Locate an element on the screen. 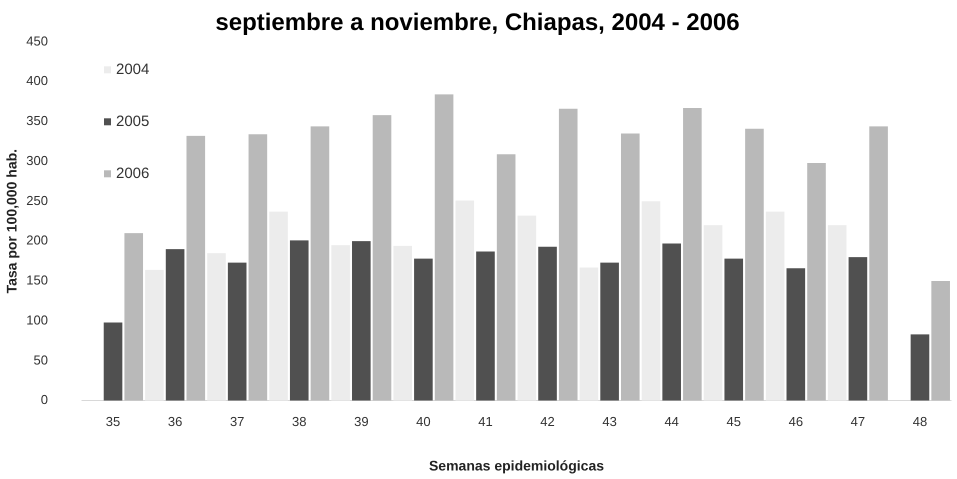 The height and width of the screenshot is (479, 957). y-tick-label: 400 is located at coordinates (37, 80).